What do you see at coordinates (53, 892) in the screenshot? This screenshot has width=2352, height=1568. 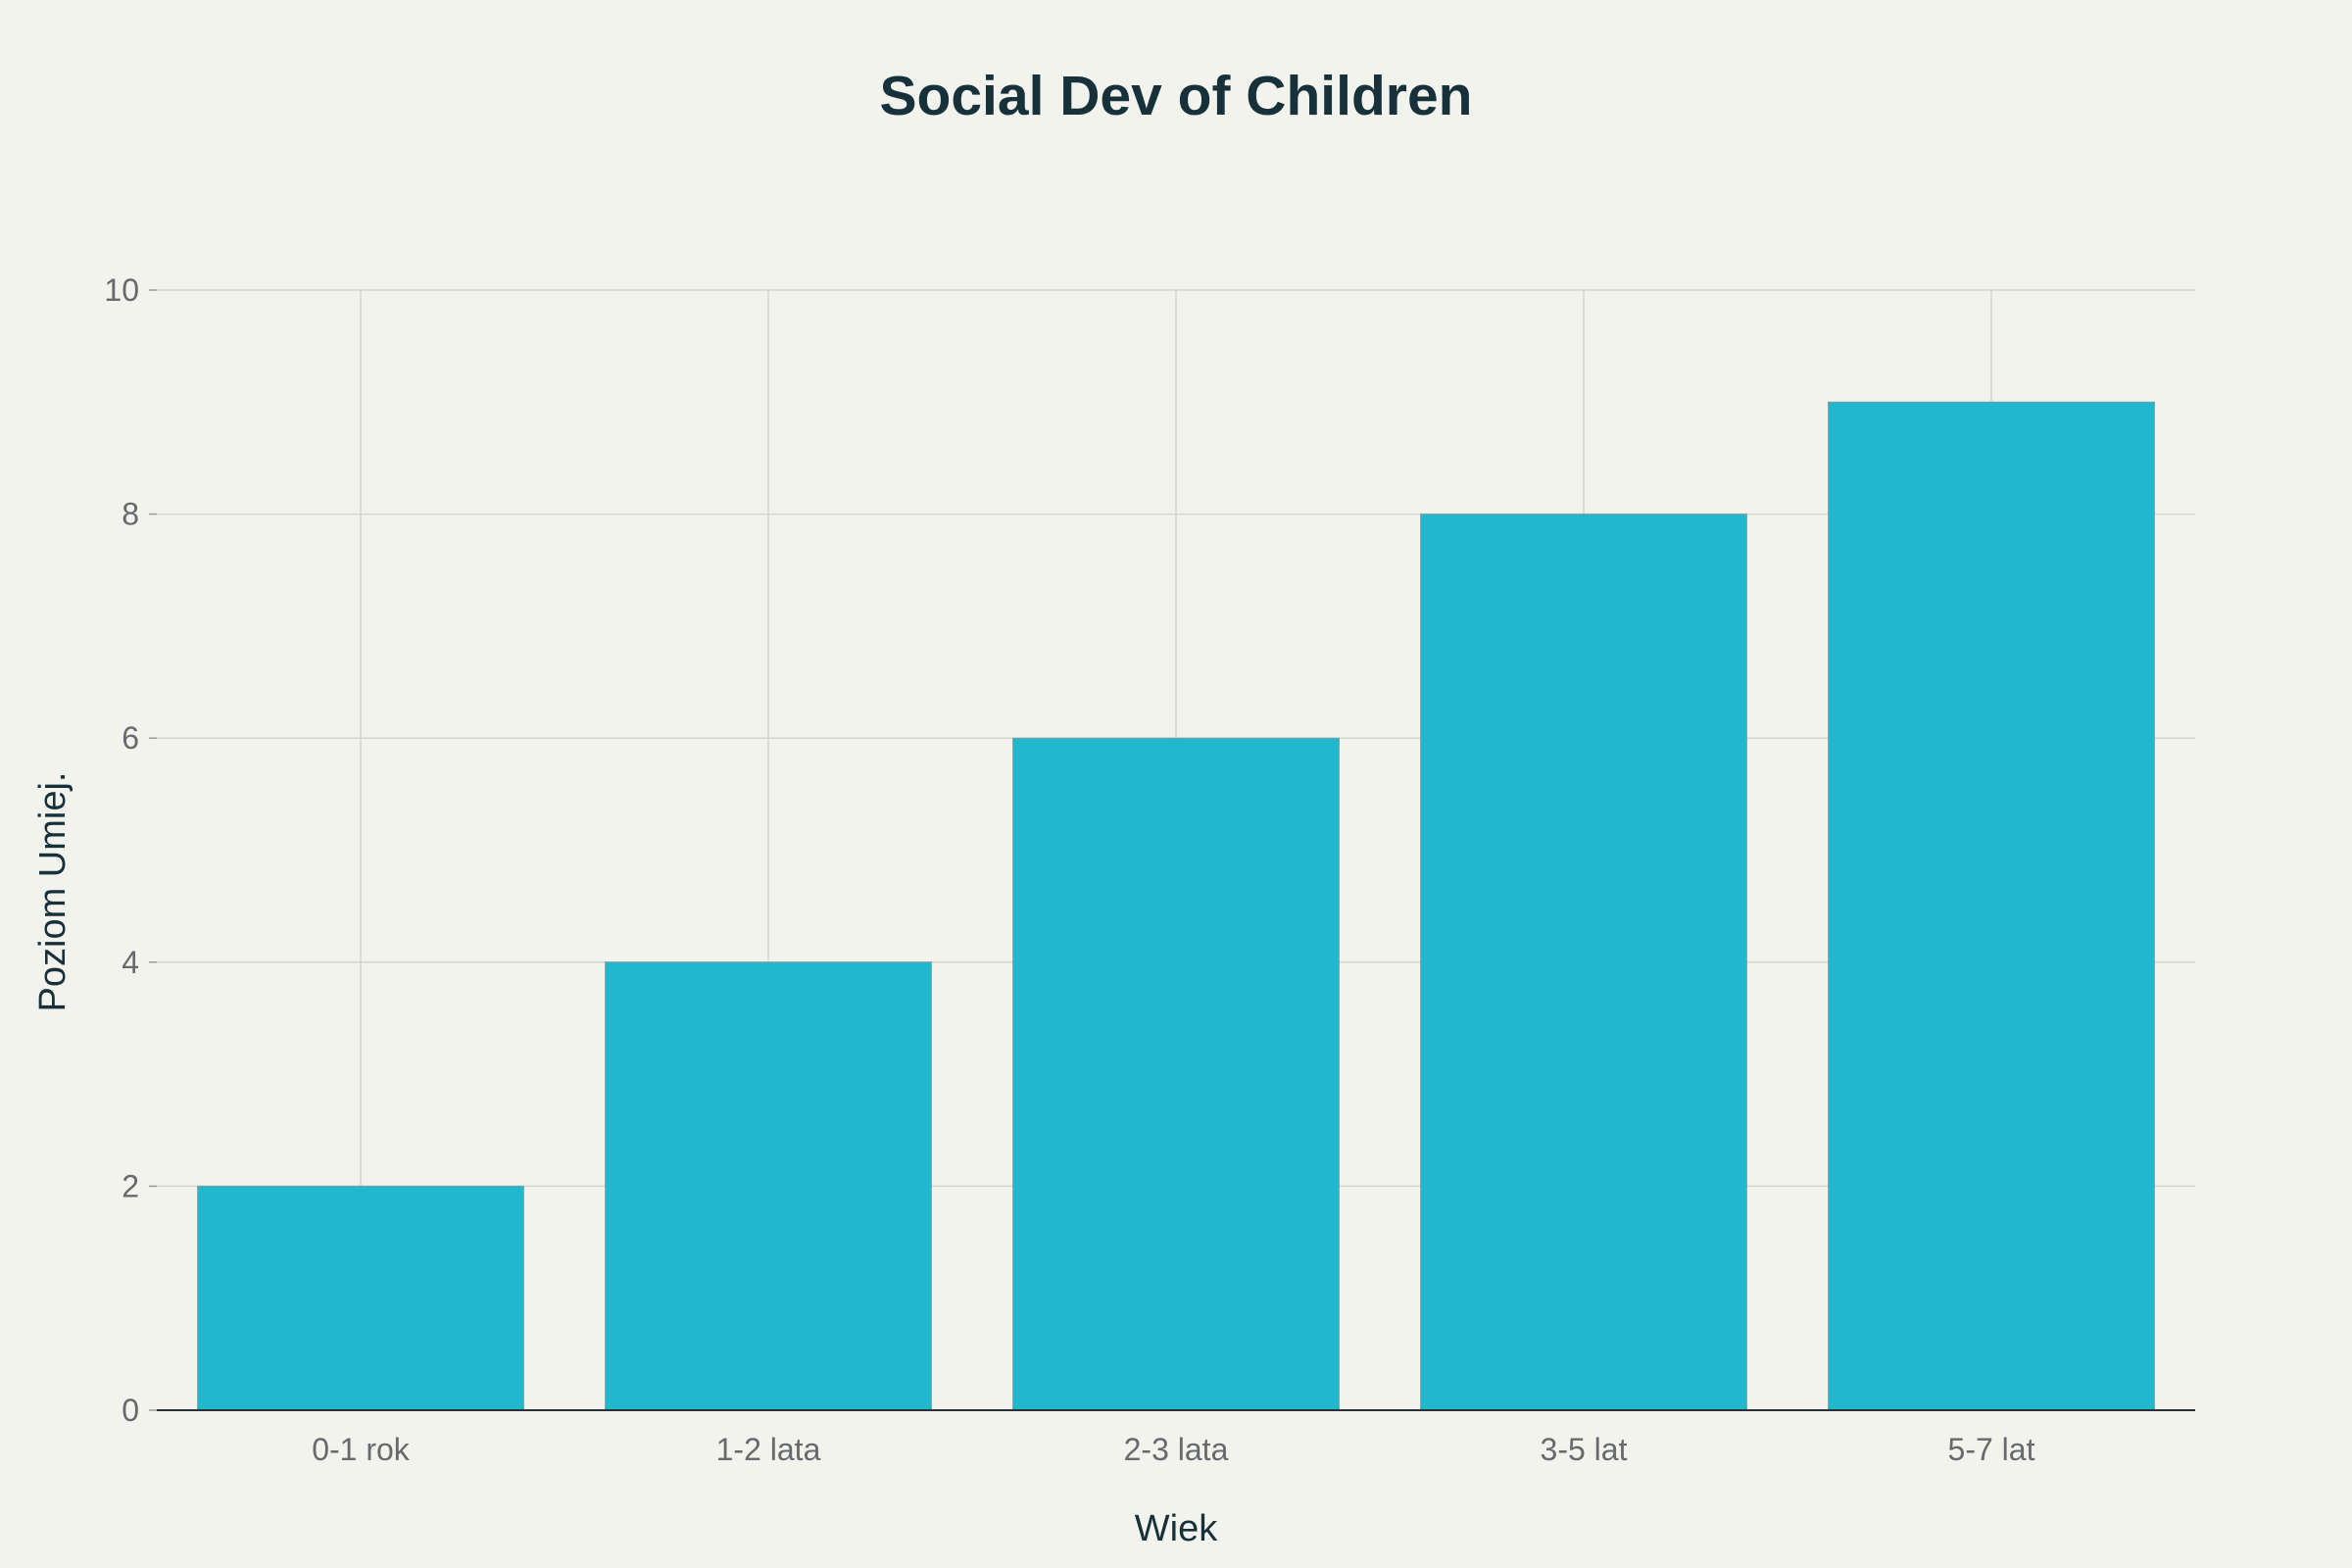 I see `y-axis-title: Poziom Umiej.` at bounding box center [53, 892].